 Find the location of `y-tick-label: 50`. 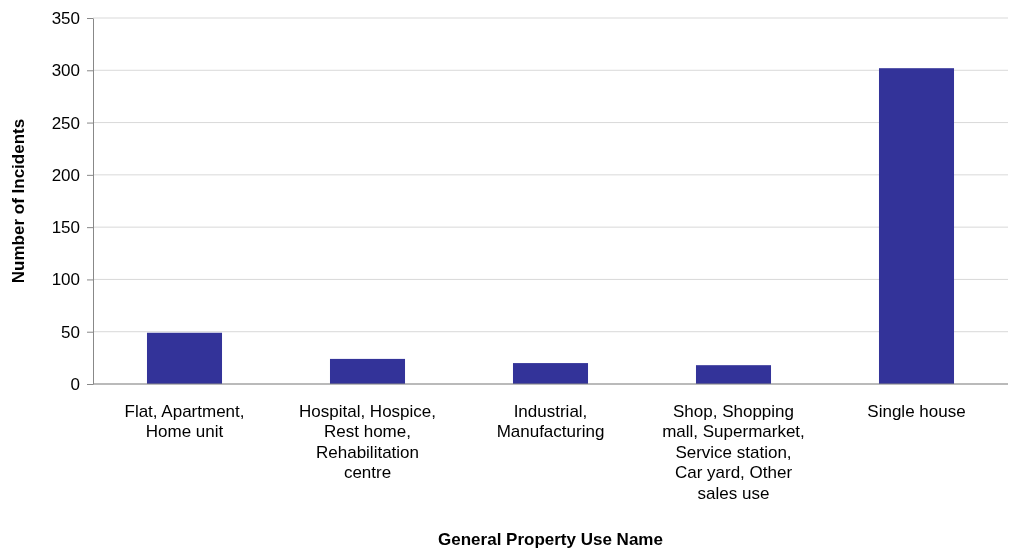

y-tick-label: 50 is located at coordinates (70, 332).